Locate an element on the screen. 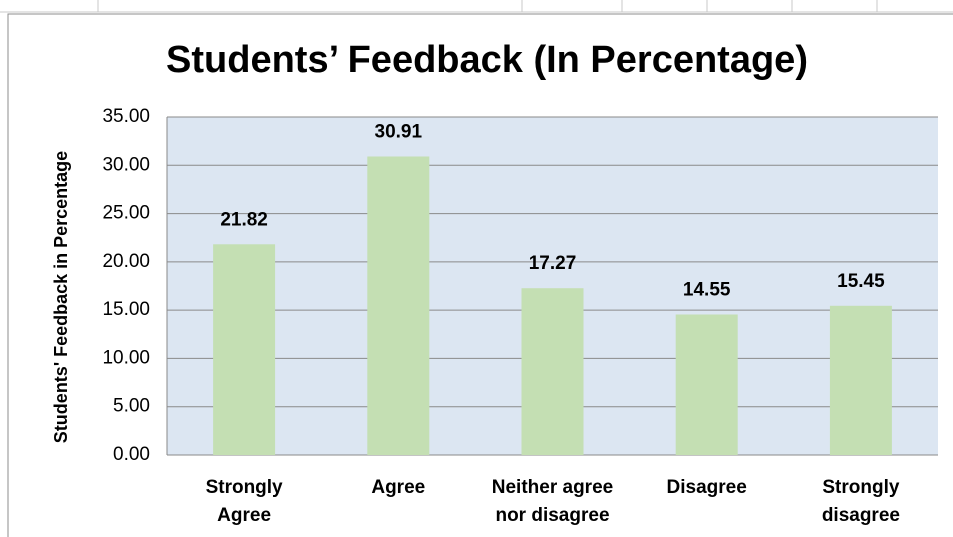 The image size is (953, 537). x-tick-label: Strongly disagree is located at coordinates (860, 501).